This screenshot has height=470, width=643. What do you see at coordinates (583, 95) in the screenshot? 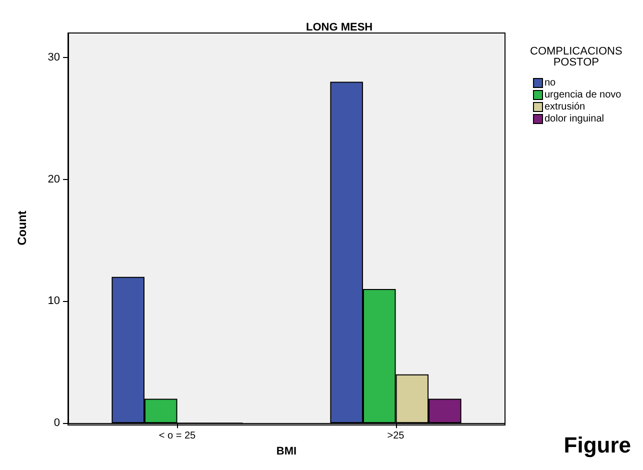
I see `legend-label: urgencia de novo` at bounding box center [583, 95].